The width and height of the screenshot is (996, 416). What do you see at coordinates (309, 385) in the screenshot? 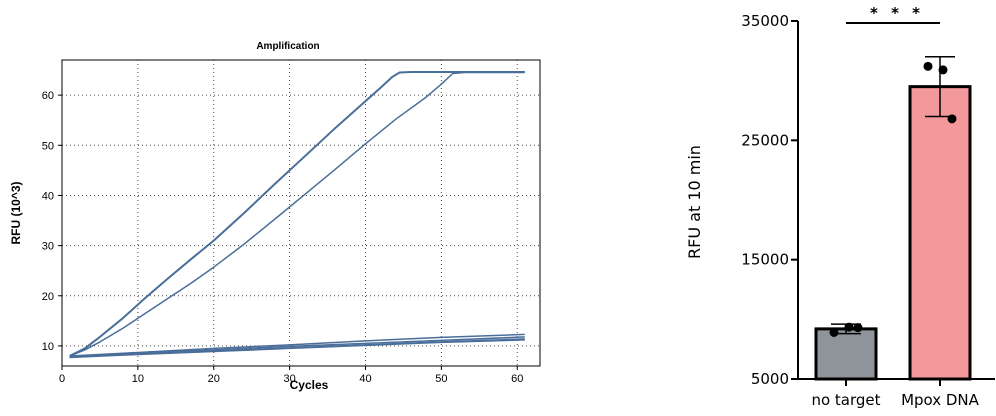
I see `amp-x-axis-label: Cycles` at bounding box center [309, 385].